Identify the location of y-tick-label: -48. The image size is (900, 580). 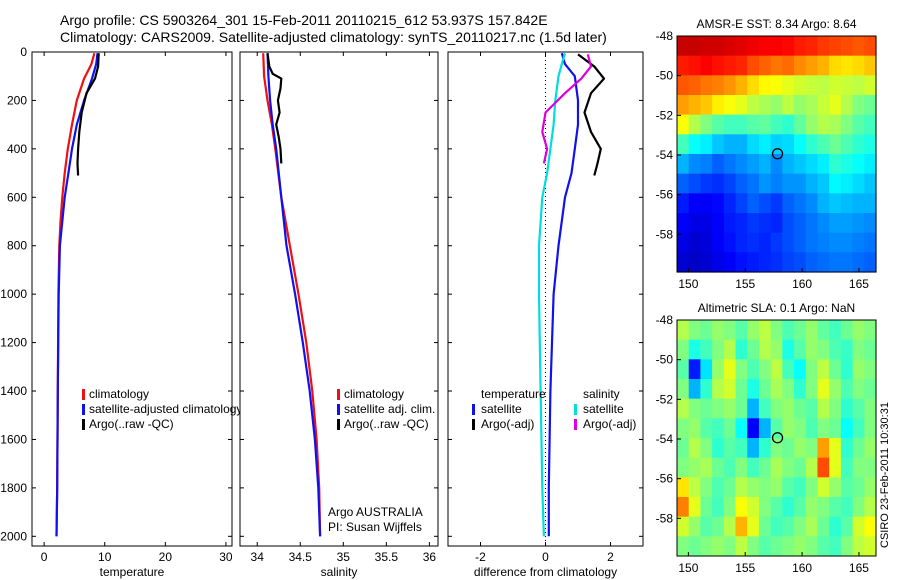
(665, 320).